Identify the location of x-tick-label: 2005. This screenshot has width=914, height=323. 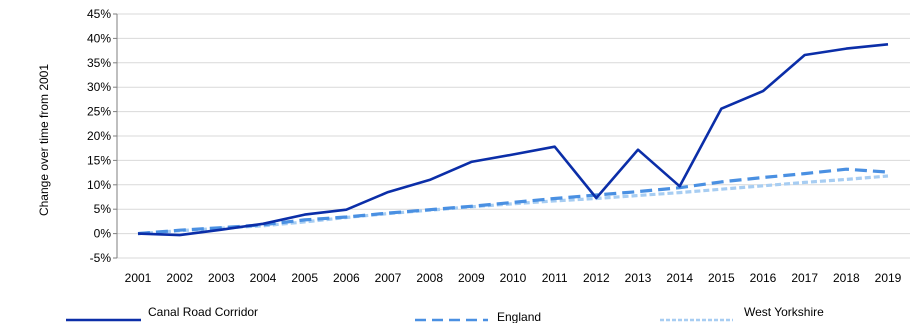
(304, 278).